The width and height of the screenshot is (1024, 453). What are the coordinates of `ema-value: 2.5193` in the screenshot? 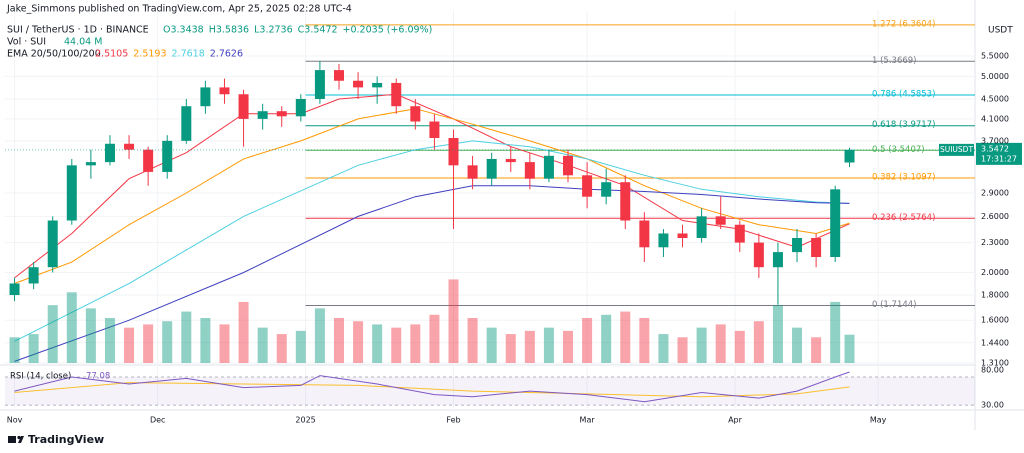 It's located at (149, 54).